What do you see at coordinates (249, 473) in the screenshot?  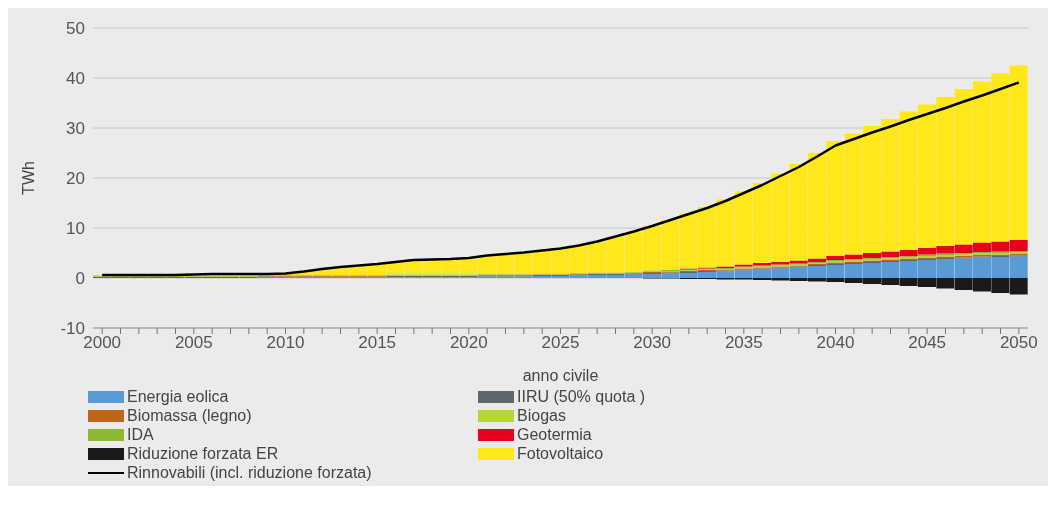 I see `legend-label: Rinnovabili (incl. riduzione forzata)` at bounding box center [249, 473].